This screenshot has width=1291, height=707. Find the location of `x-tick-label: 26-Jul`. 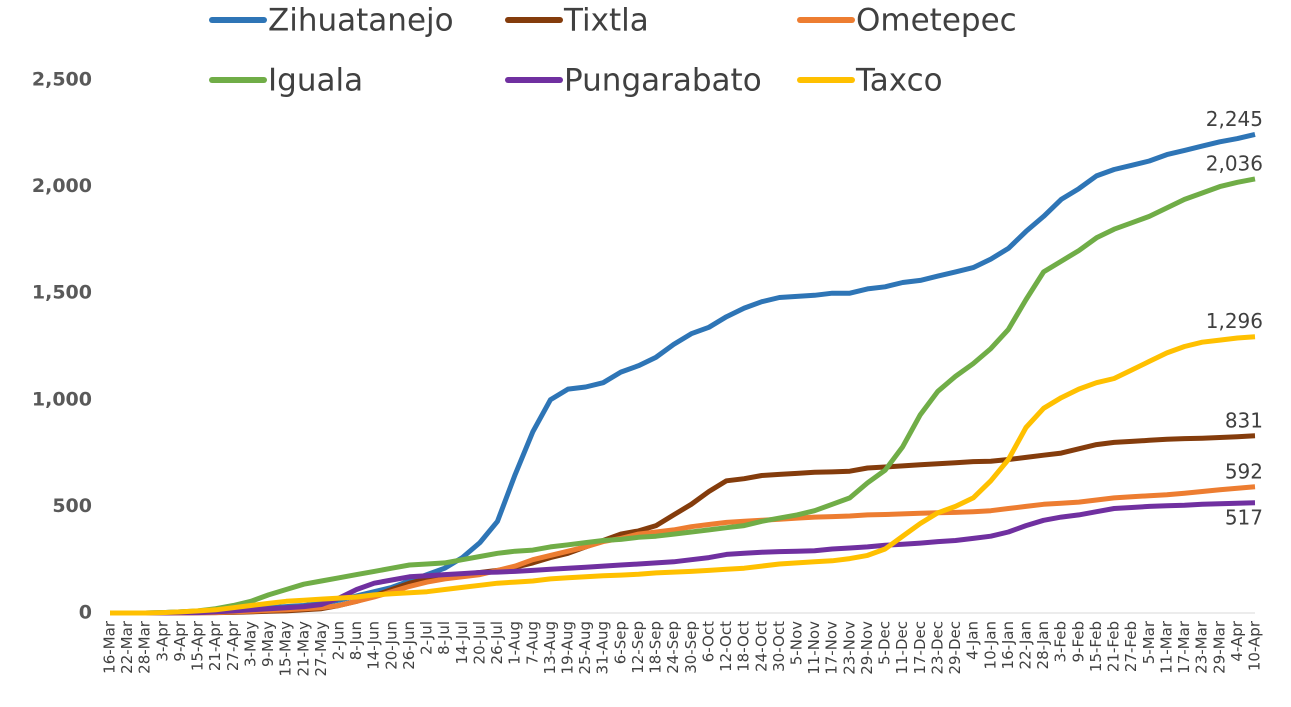

x-tick-label: 26-Jul is located at coordinates (497, 642).